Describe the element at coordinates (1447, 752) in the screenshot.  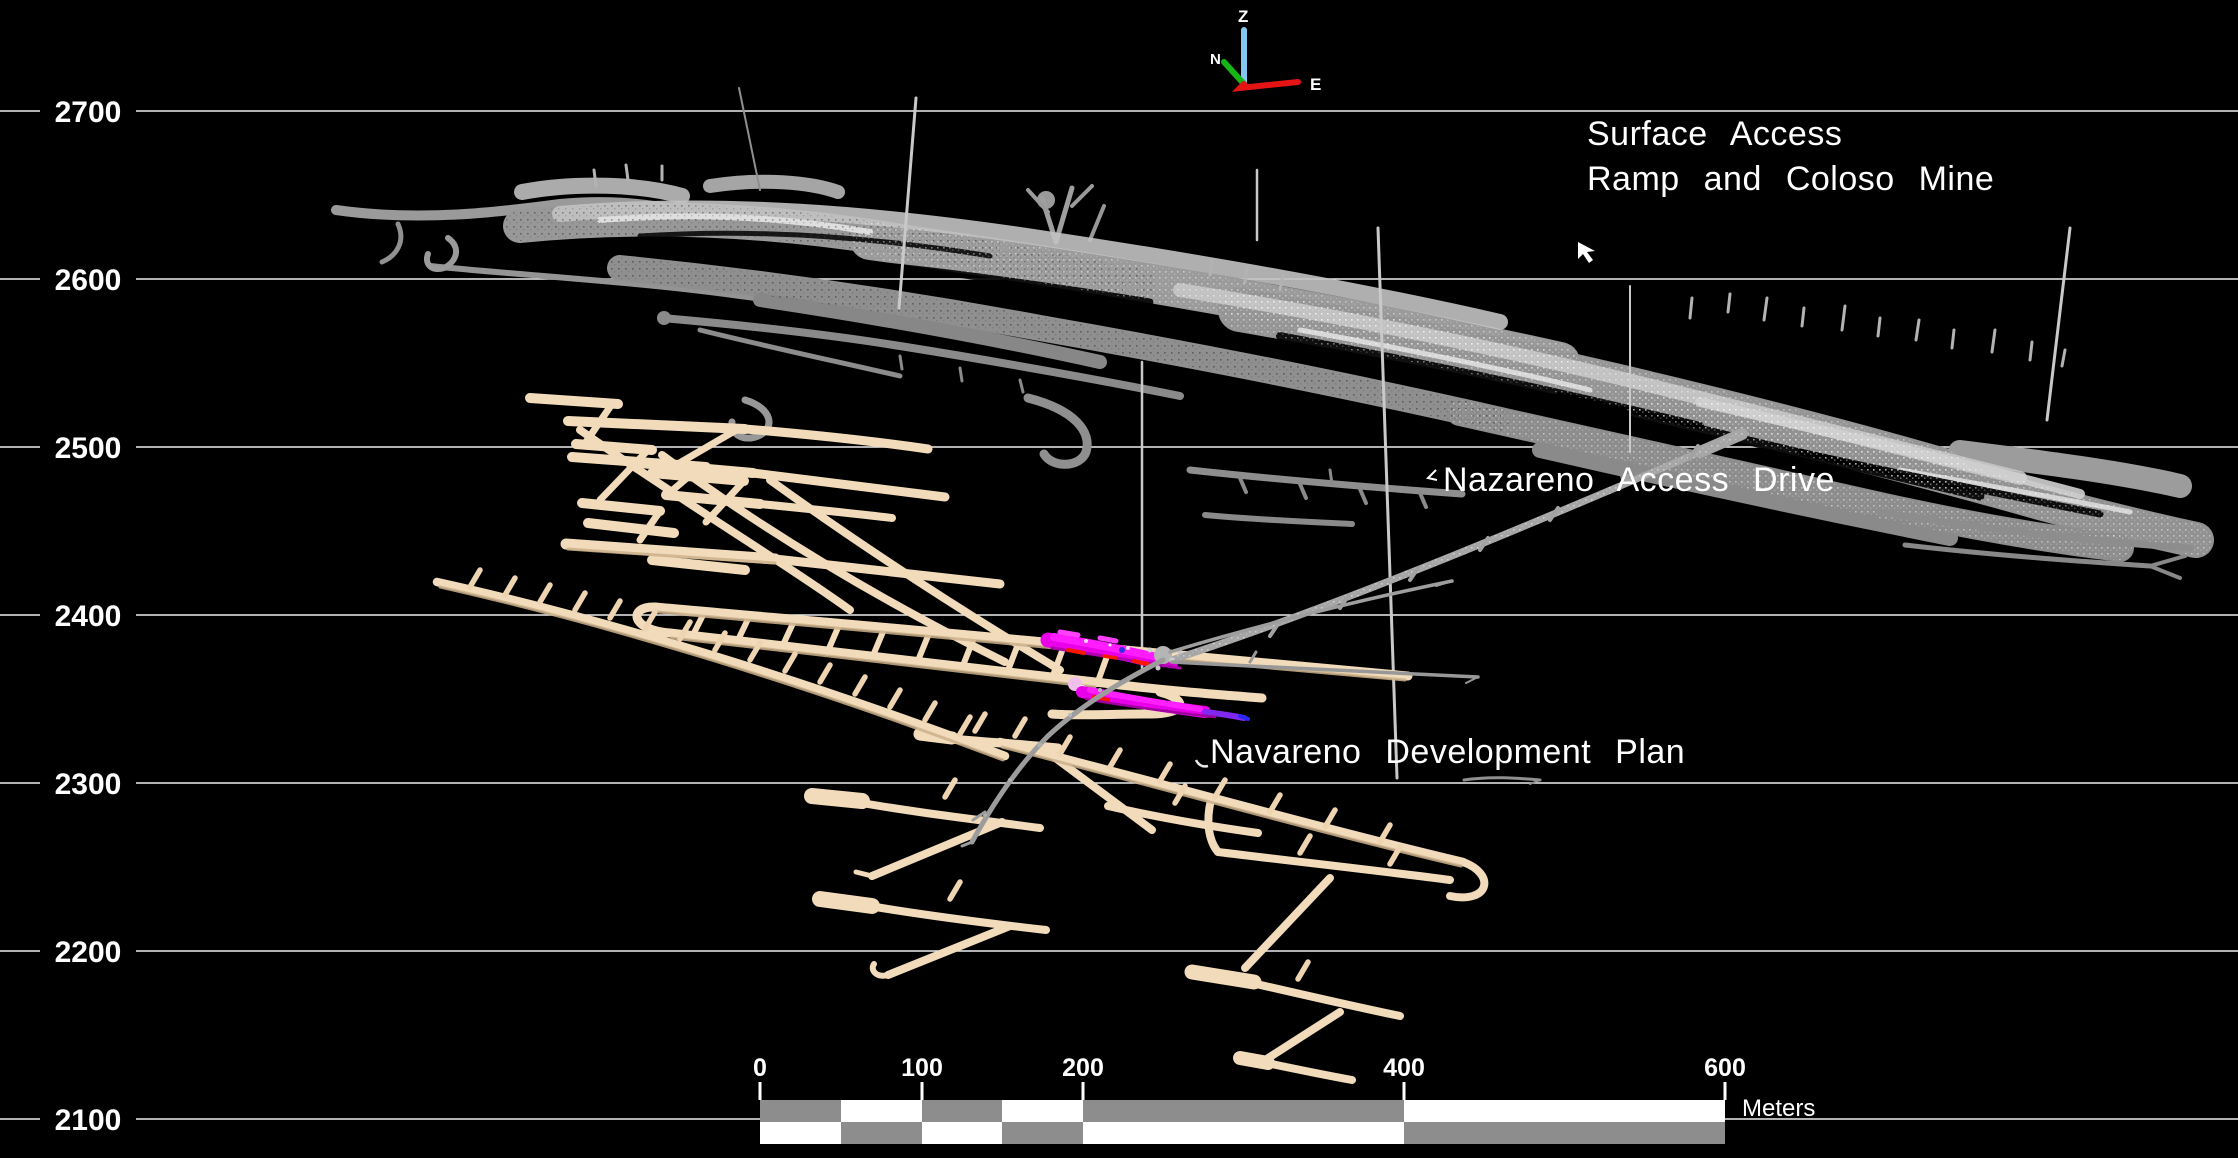
I see `label-navareno-development-plan: Navareno Development Plan` at that location.